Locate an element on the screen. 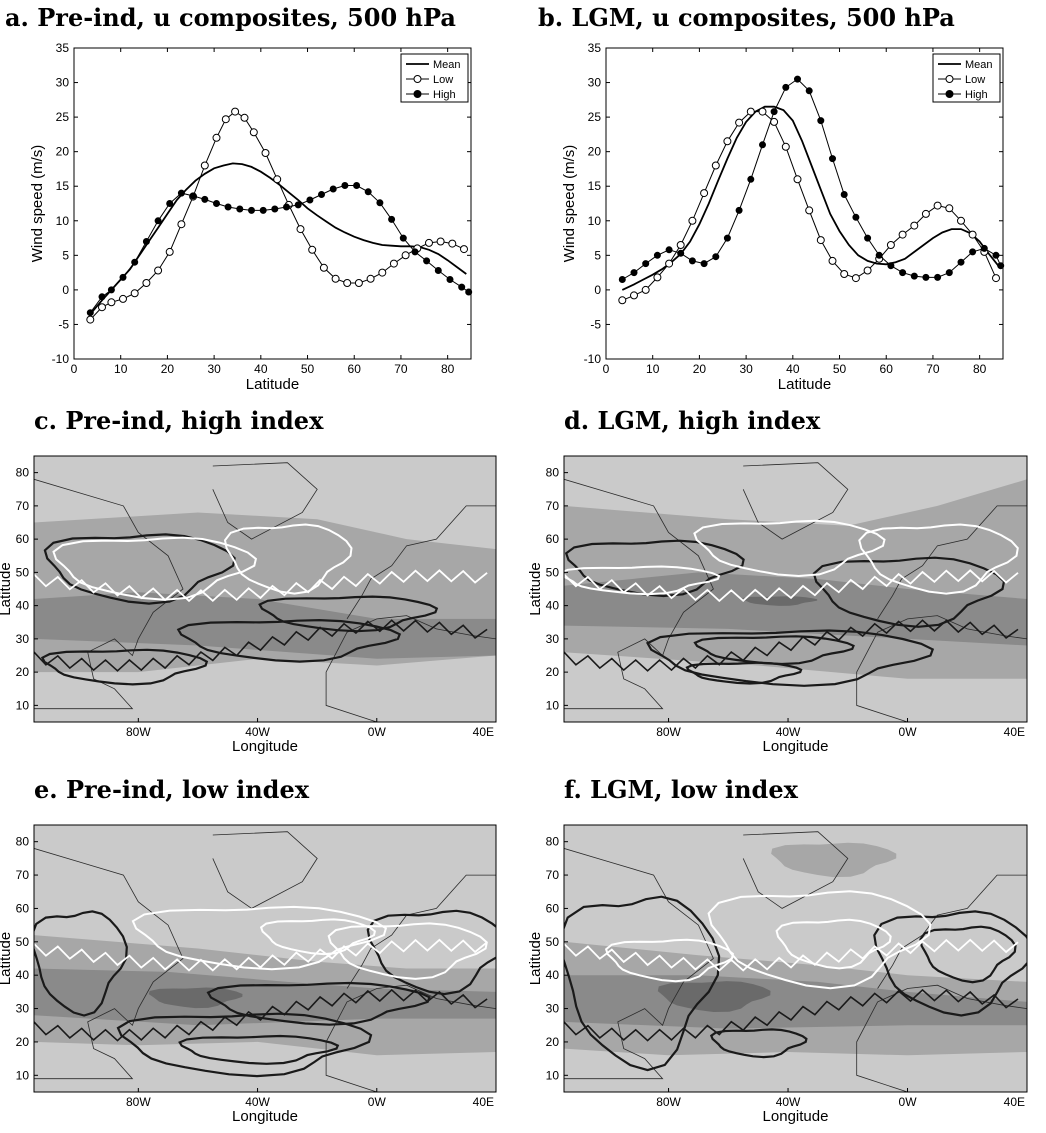 The width and height of the screenshot is (1046, 1133). x-tick-label: 20 is located at coordinates (700, 369).